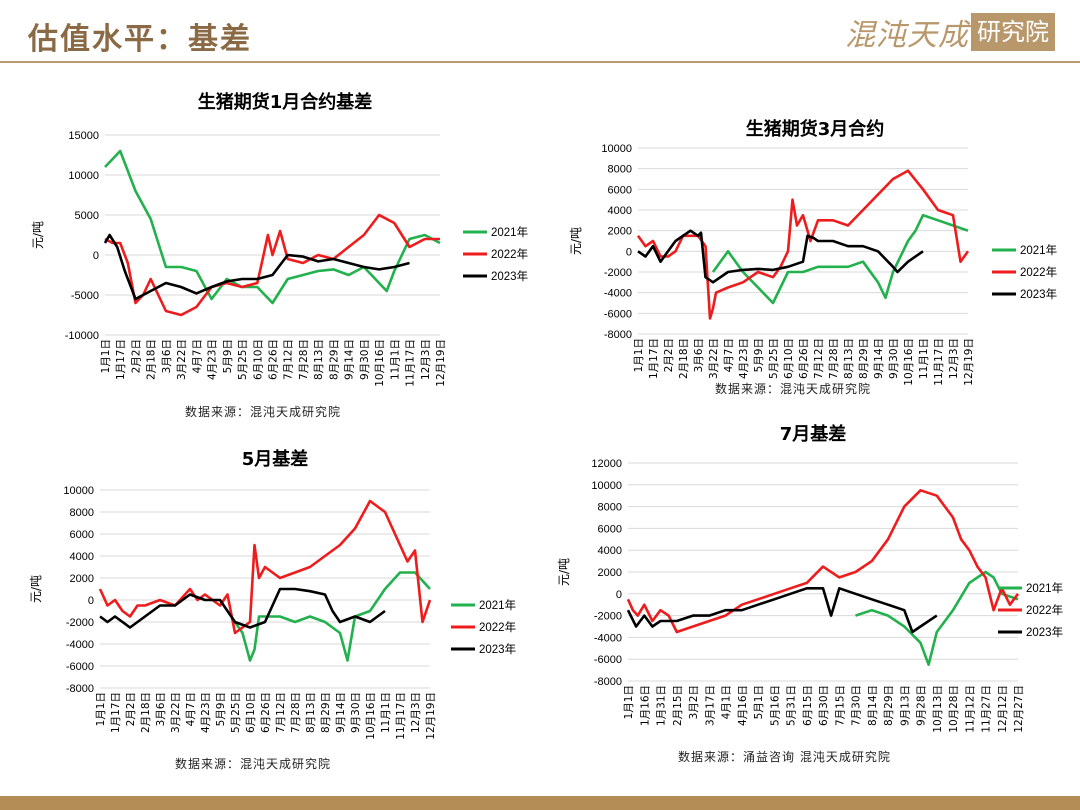  Describe the element at coordinates (251, 712) in the screenshot. I see `x-tick-label: 6月10日` at that location.